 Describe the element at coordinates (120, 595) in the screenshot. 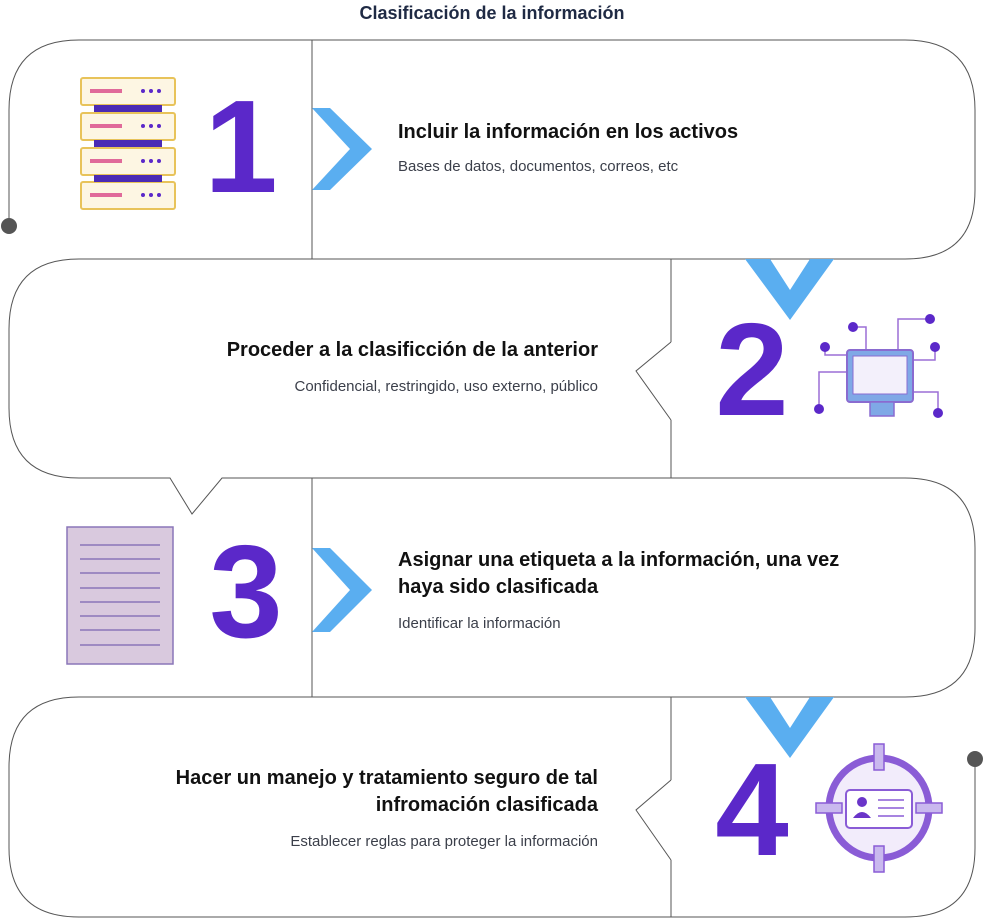

I see `document-icon` at that location.